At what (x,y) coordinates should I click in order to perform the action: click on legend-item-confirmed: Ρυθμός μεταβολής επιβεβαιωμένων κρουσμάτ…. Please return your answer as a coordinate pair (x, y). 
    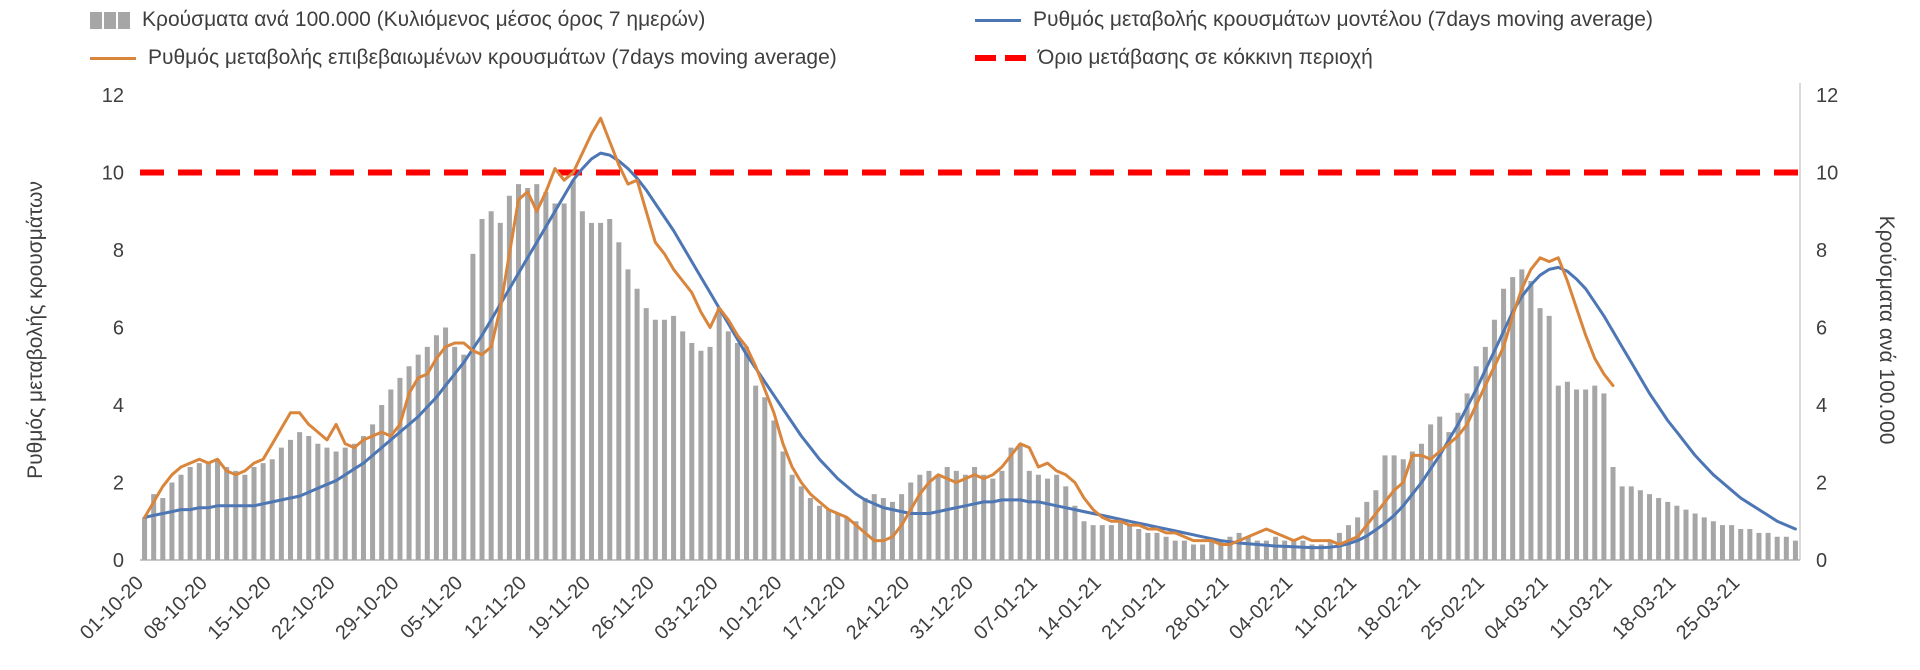
    Looking at the image, I should click on (463, 58).